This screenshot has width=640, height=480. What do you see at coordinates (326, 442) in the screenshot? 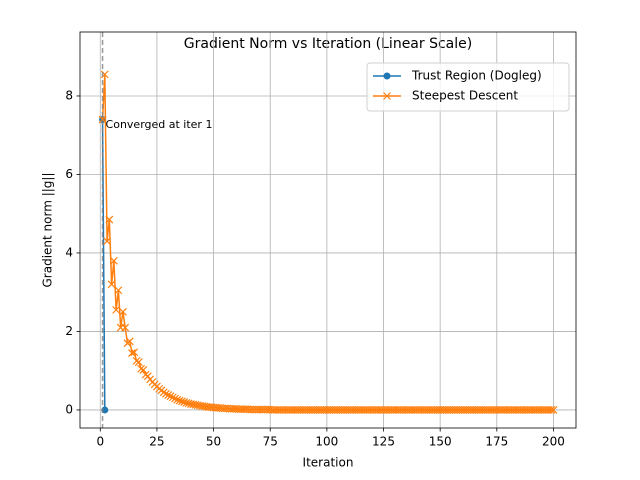
I see `x-tick-label: 100` at bounding box center [326, 442].